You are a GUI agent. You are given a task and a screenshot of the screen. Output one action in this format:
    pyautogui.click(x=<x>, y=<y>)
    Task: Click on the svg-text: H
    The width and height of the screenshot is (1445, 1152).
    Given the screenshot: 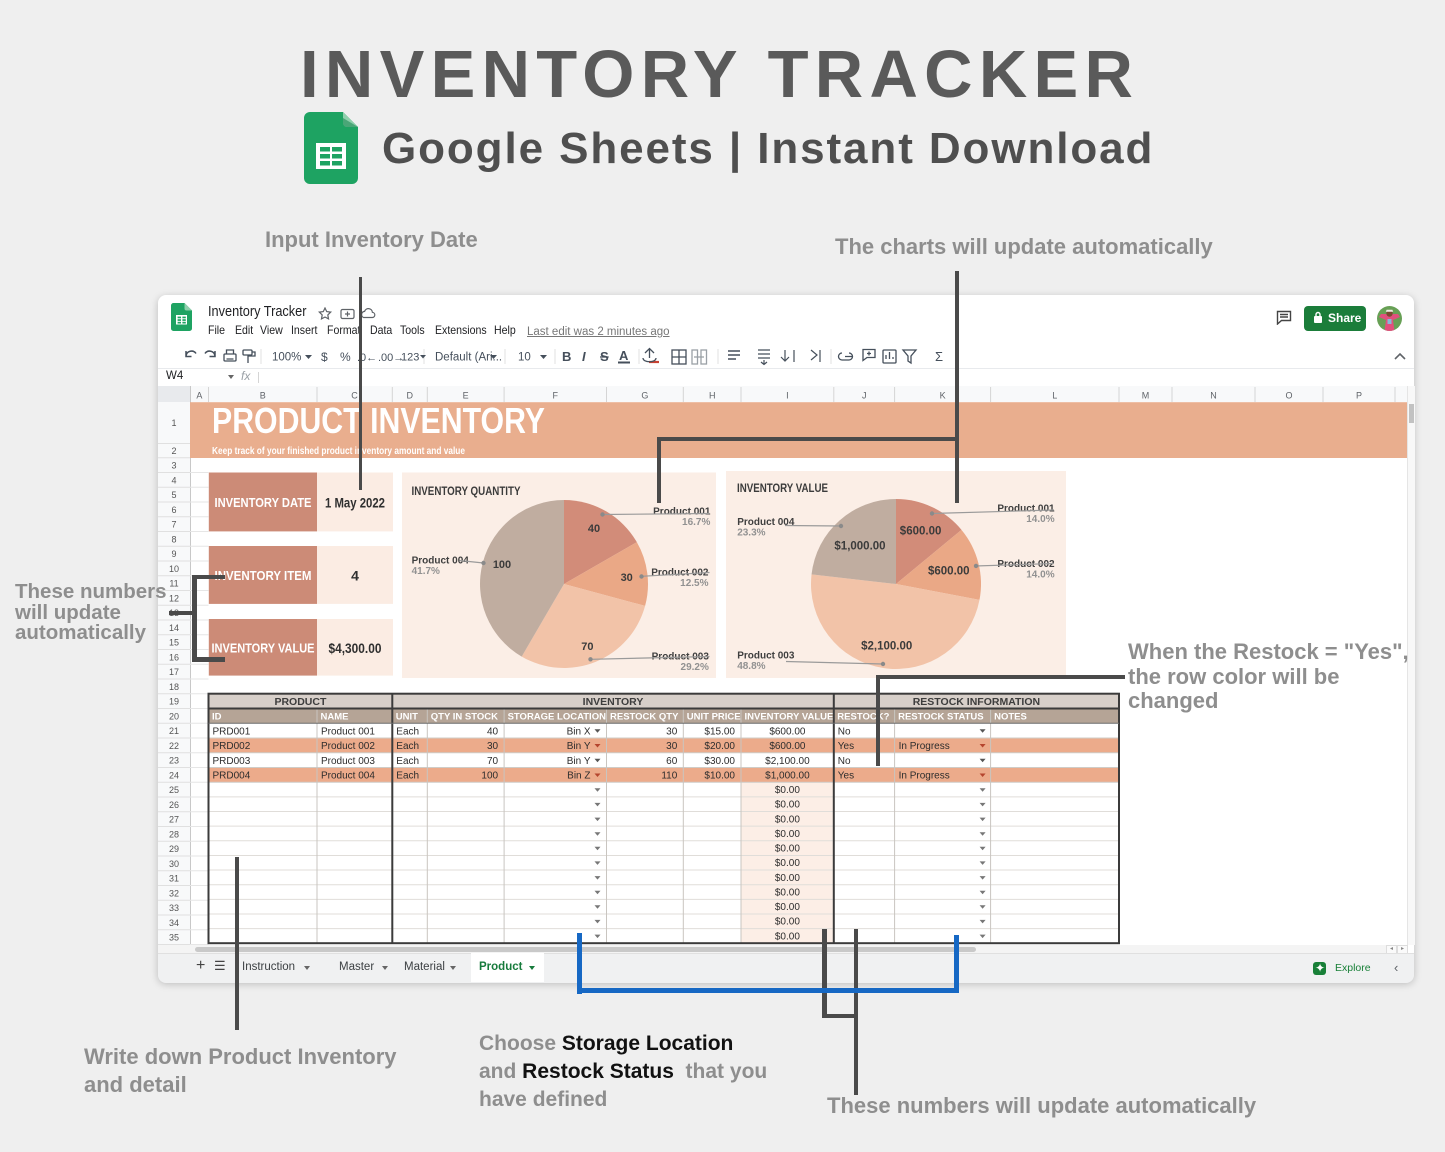 What is the action you would take?
    pyautogui.click(x=712, y=396)
    